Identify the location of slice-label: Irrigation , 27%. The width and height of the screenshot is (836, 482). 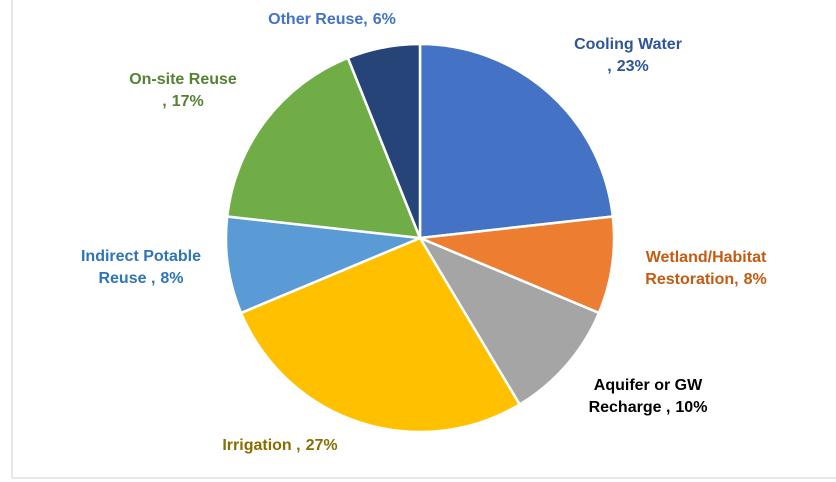
(280, 446).